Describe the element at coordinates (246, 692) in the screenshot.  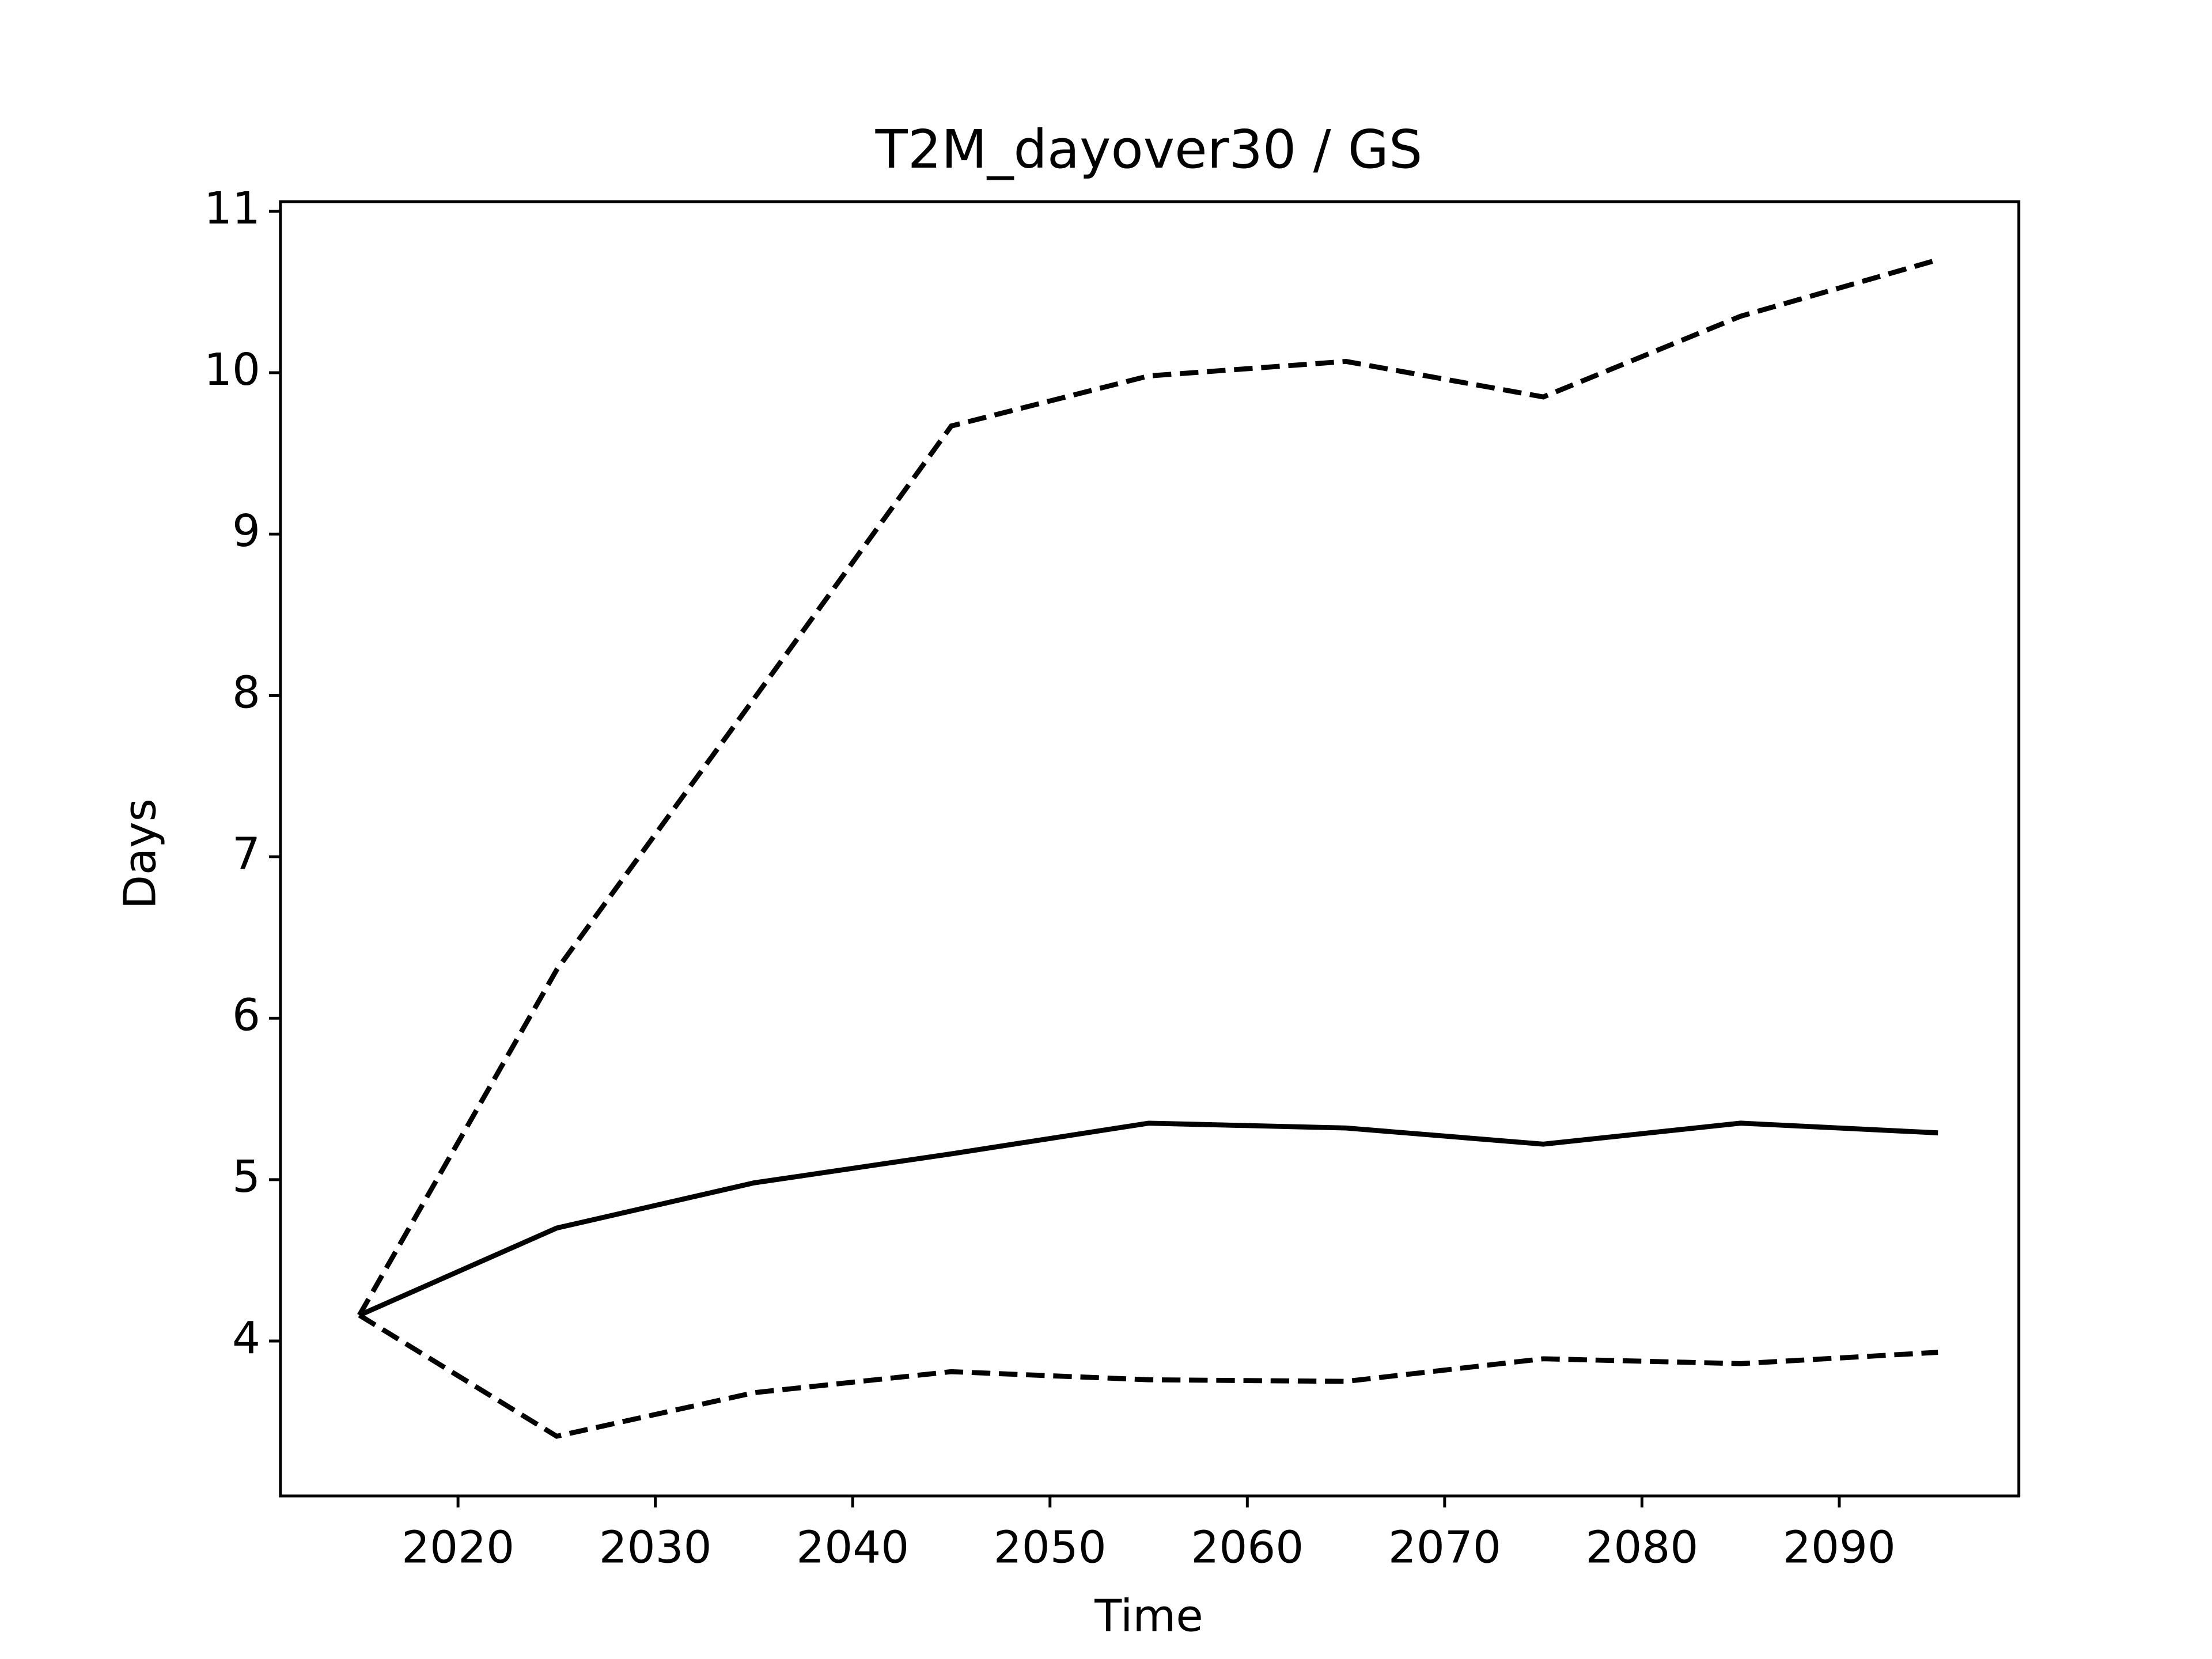
I see `y-tick-label: 8` at that location.